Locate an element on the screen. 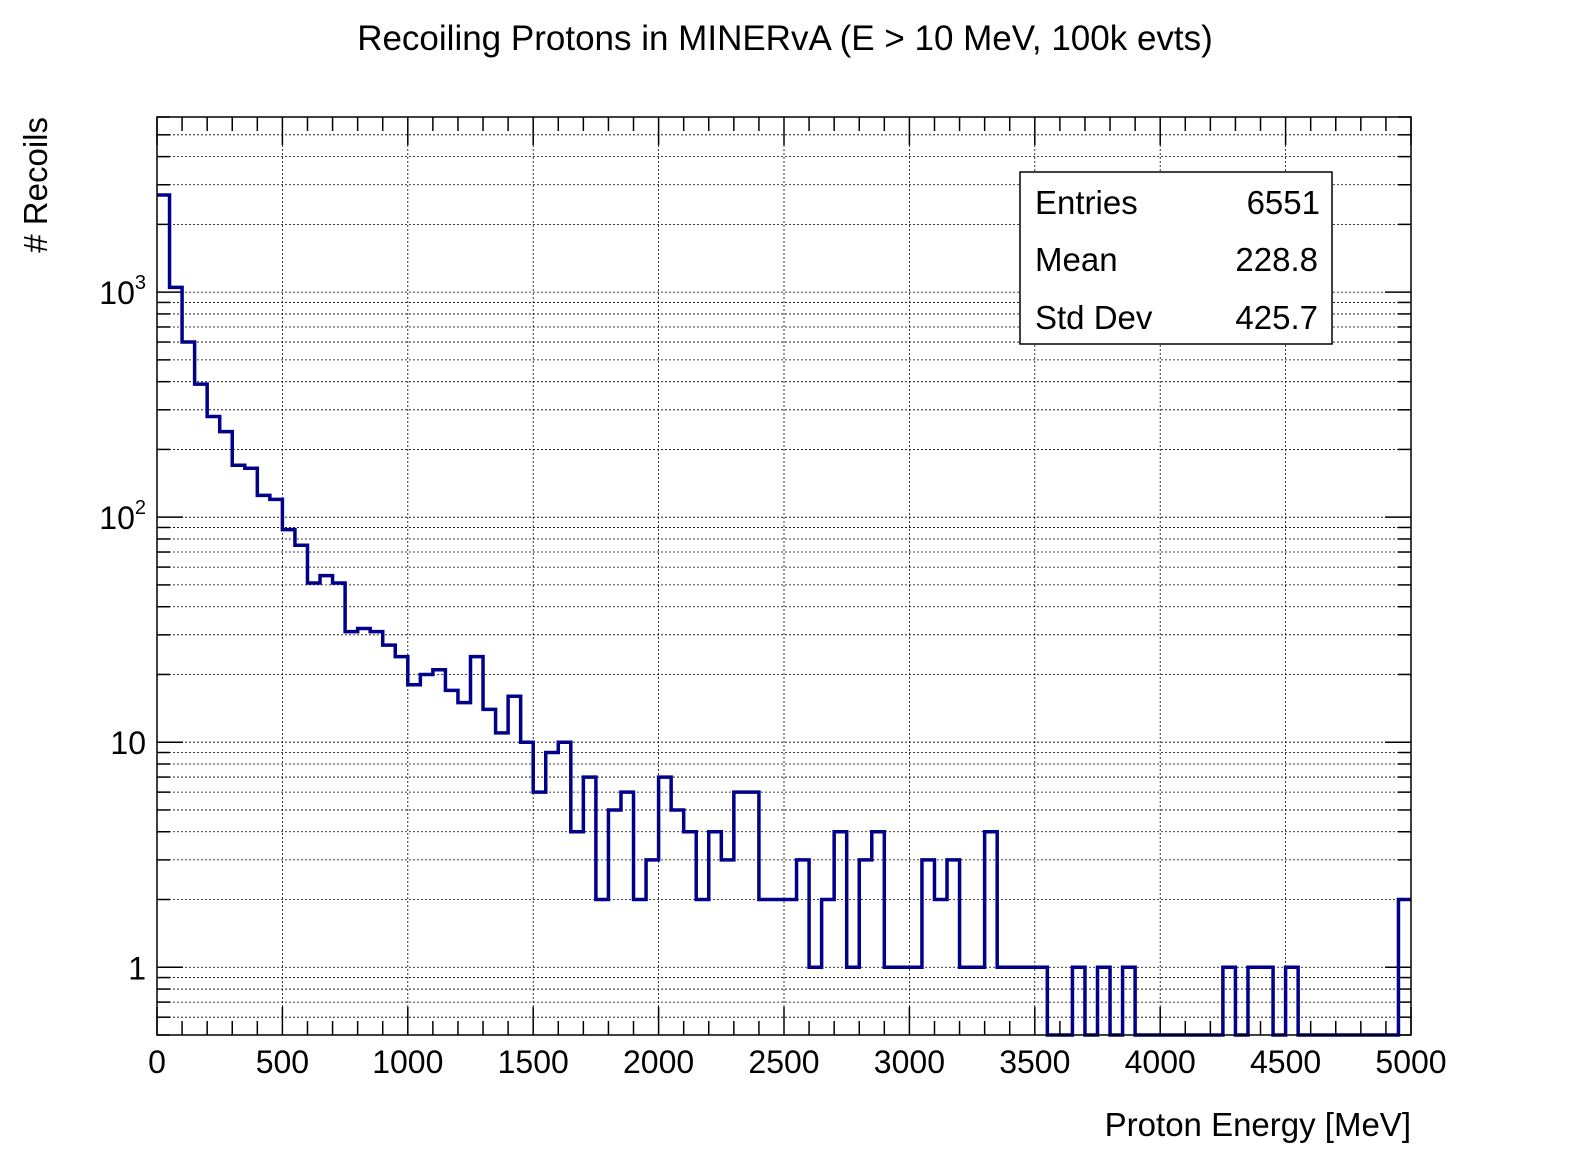  x-axis-label: Proton Energy [MeV] is located at coordinates (1258, 1124).